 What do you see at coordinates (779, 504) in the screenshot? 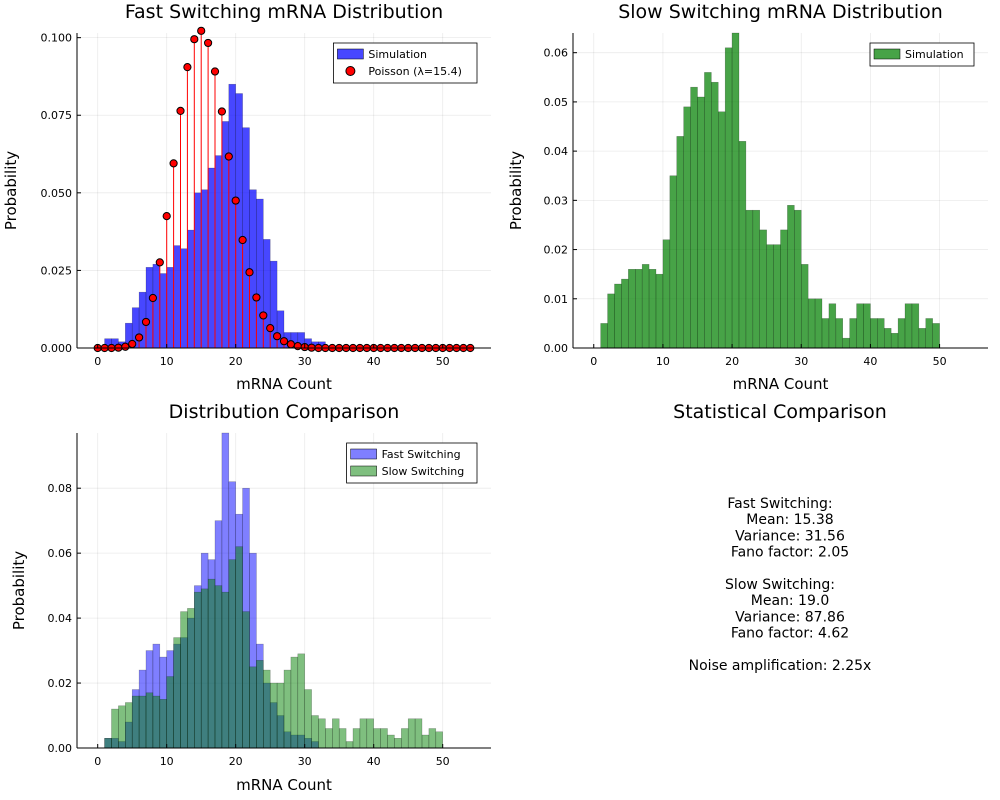
I see `stats-line: Fast Switching:` at bounding box center [779, 504].